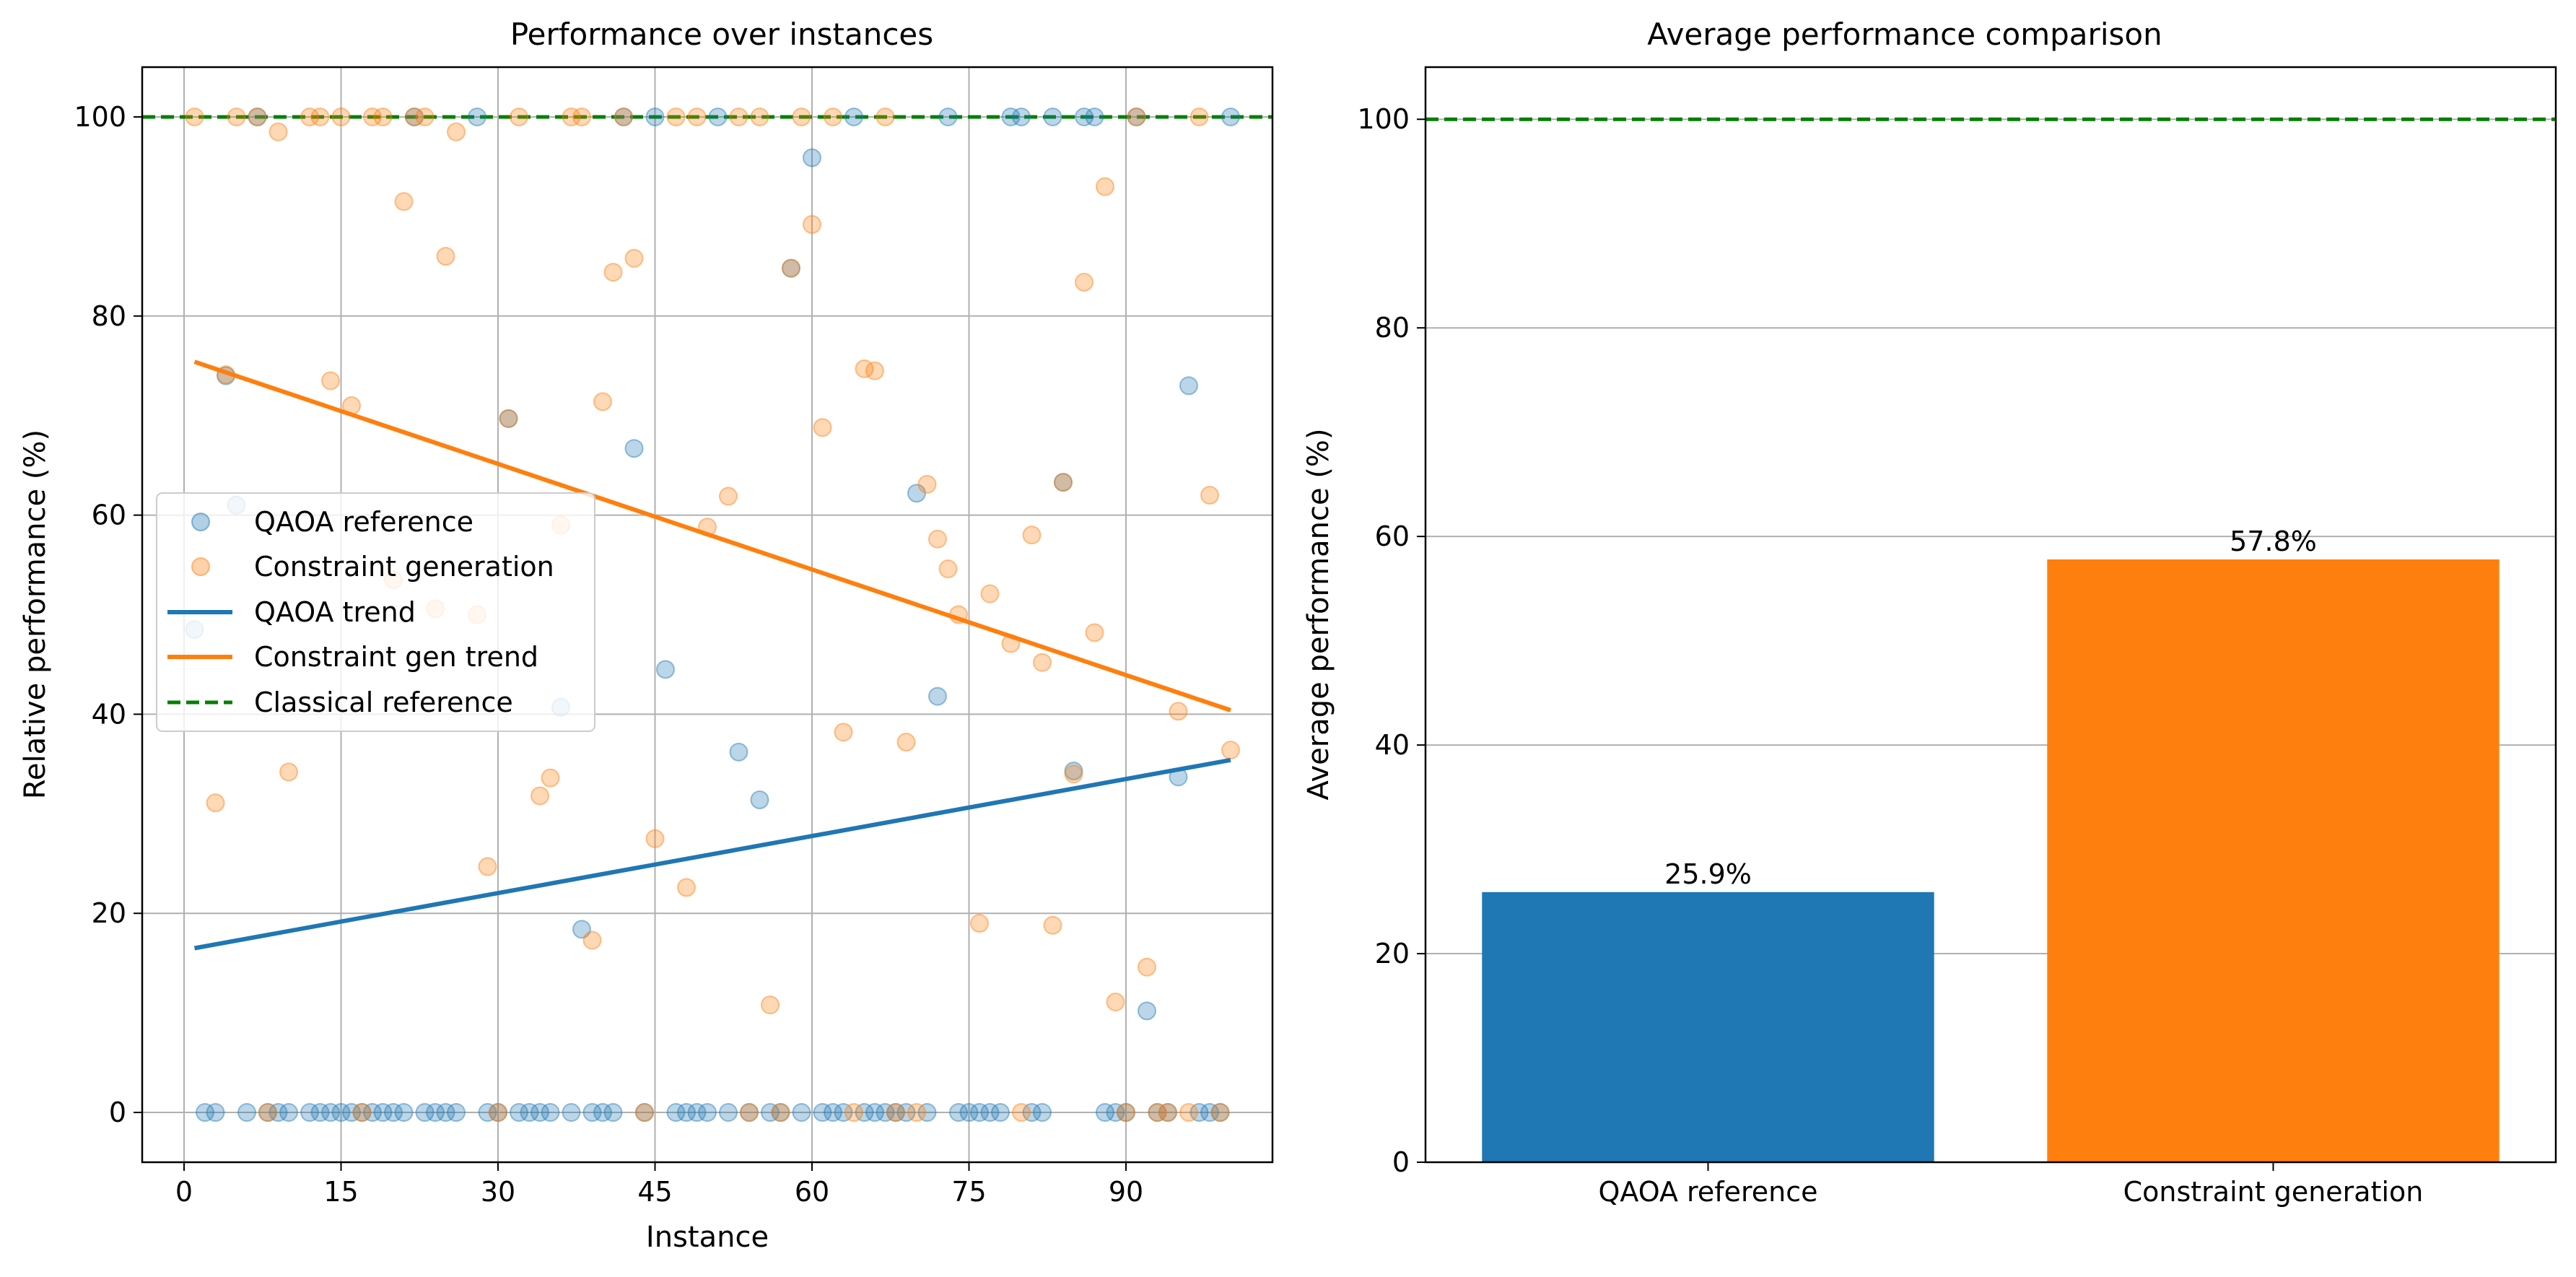 This screenshot has width=2576, height=1277. Describe the element at coordinates (968, 1192) in the screenshot. I see `scatter-x-tick-label: 75` at that location.